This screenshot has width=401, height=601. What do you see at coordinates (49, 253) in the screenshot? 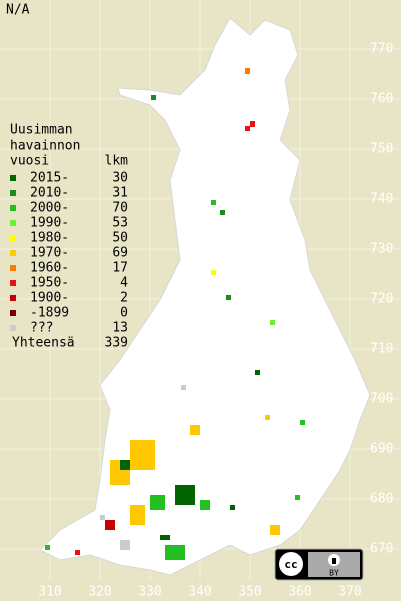
I see `legend-label: 1970-` at bounding box center [49, 253].